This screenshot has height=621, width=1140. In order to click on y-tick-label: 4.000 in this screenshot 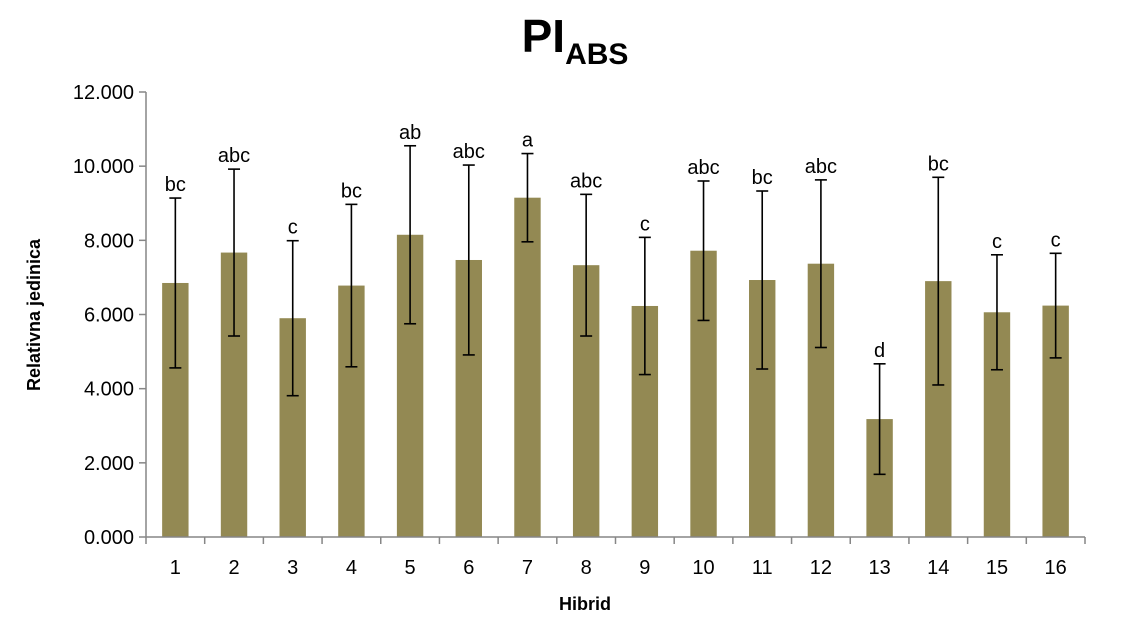, I will do `click(109, 390)`.